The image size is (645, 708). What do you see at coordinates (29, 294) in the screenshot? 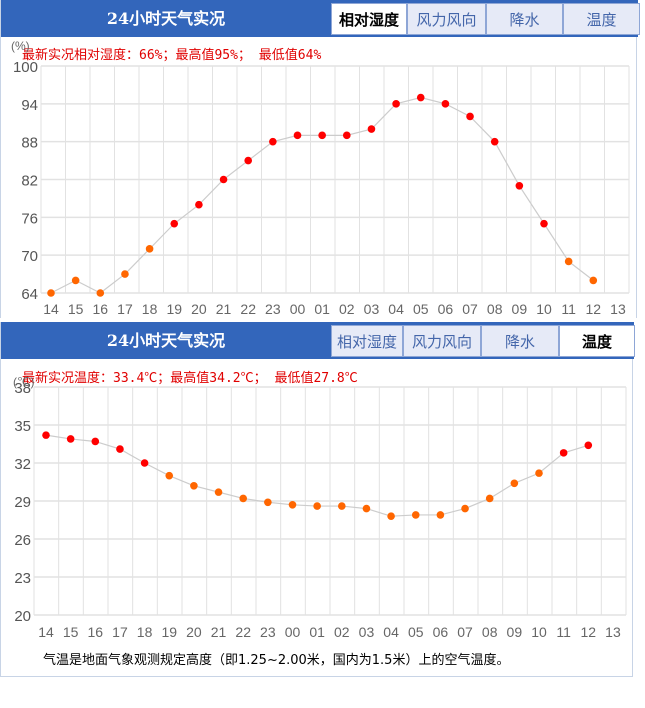
I see `y-tick-label: 64` at bounding box center [29, 294].